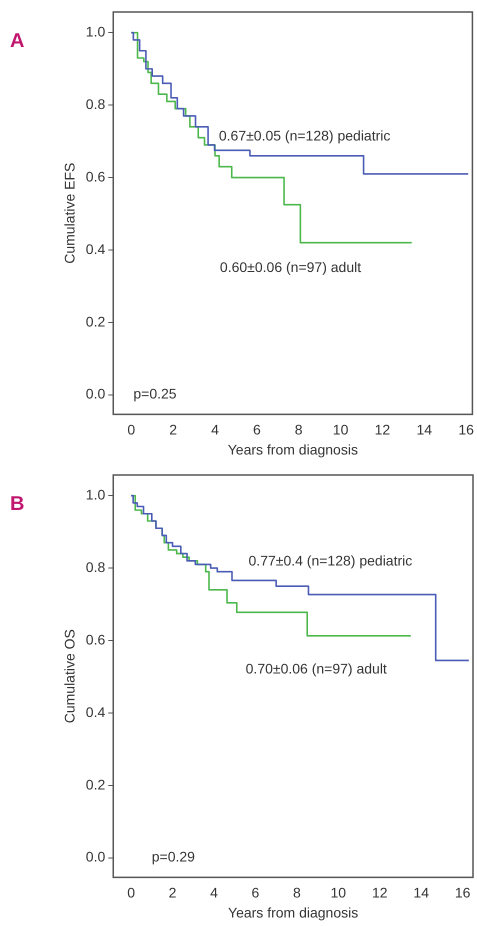 Image resolution: width=477 pixels, height=926 pixels. What do you see at coordinates (69, 213) in the screenshot?
I see `y-axis-title: Cumulative EFS` at bounding box center [69, 213].